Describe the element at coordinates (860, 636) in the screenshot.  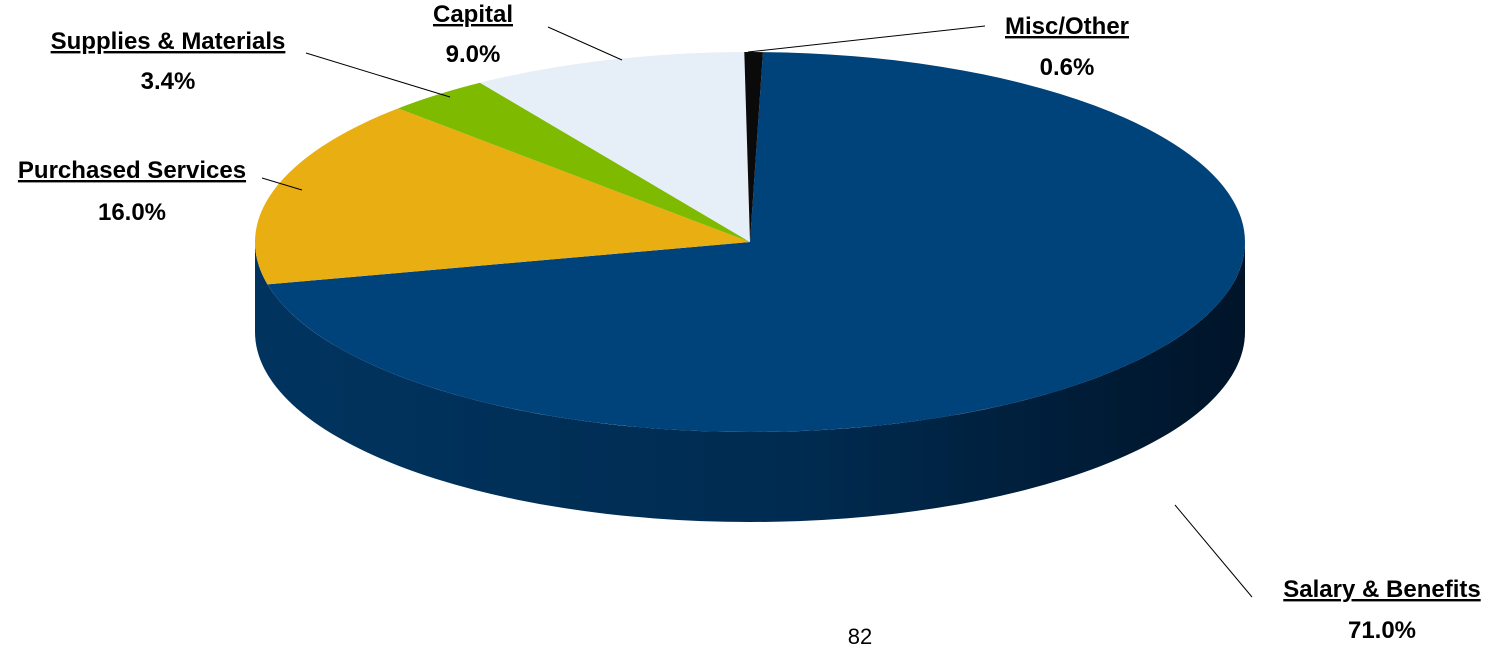
I see `page-number: 82` at that location.